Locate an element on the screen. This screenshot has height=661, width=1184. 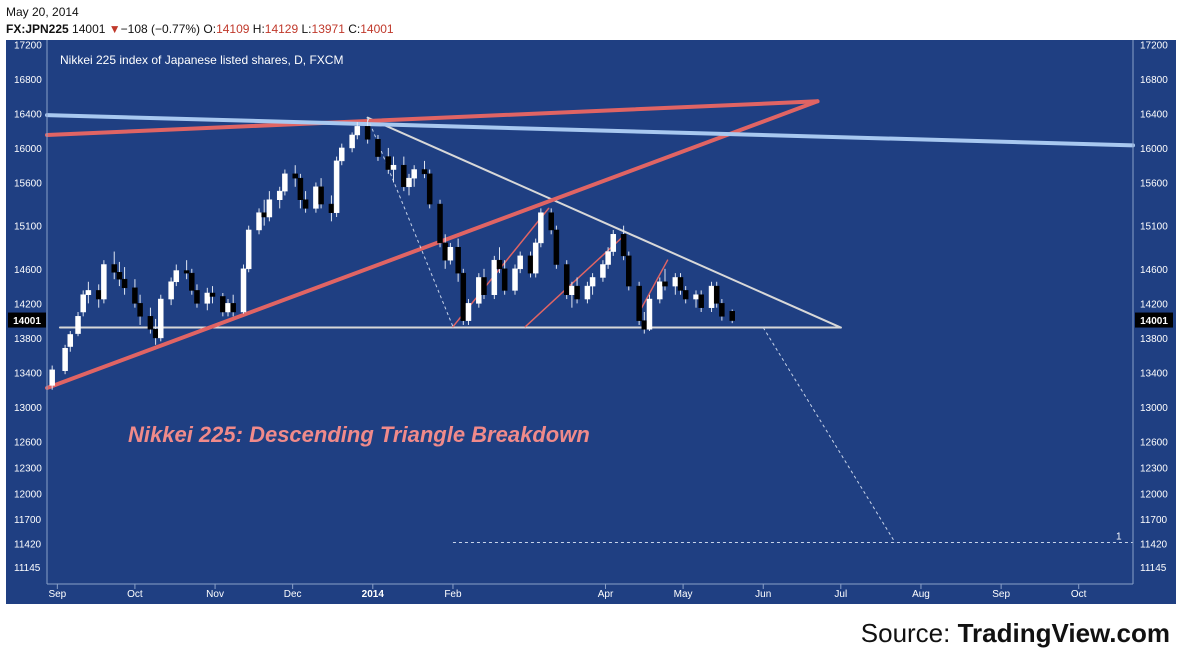
last-price: 14001 is located at coordinates (89, 29).